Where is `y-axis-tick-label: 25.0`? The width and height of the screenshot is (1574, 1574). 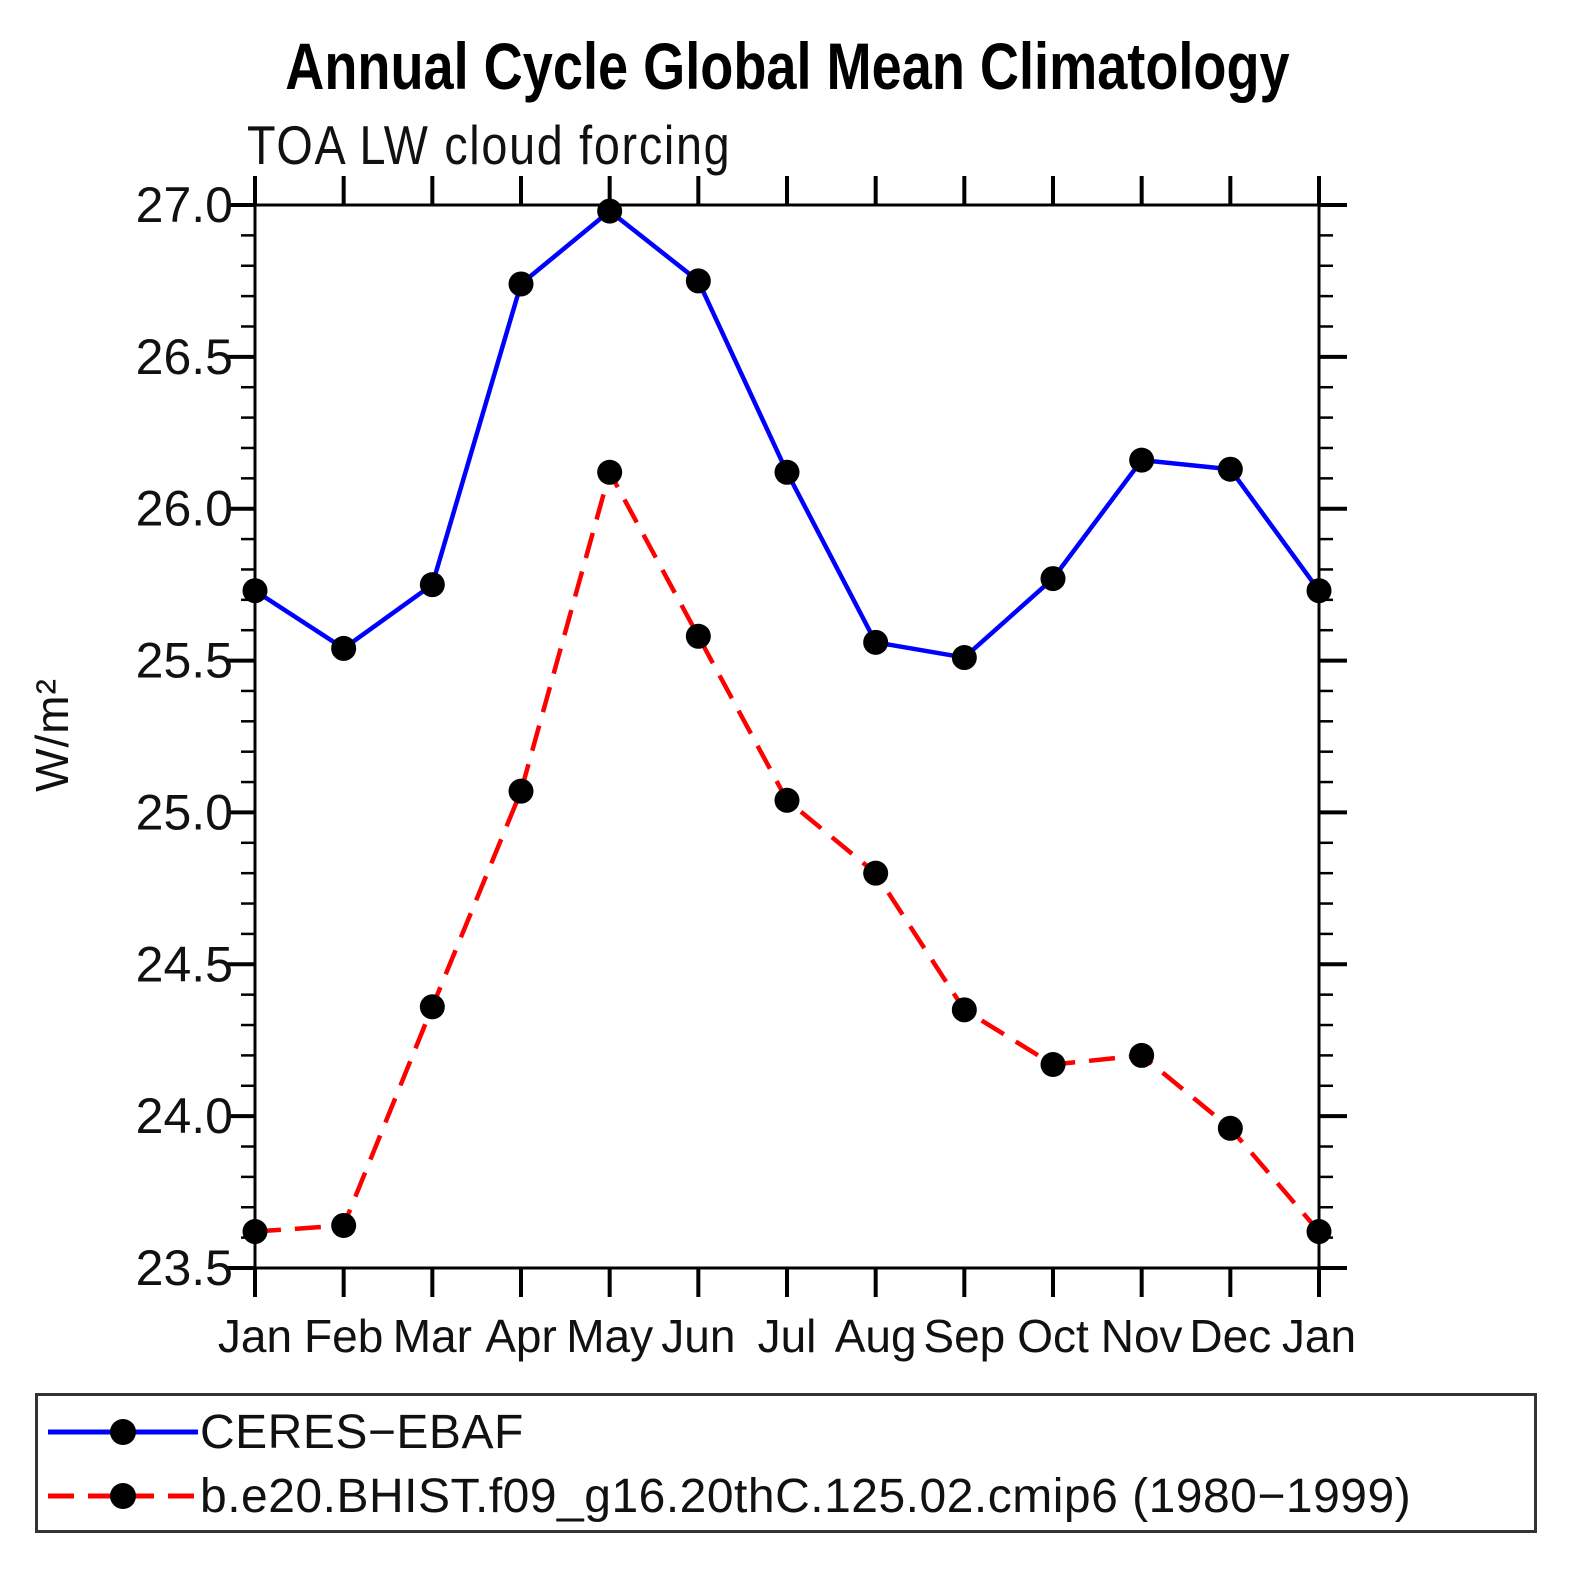
y-axis-tick-label: 25.0 is located at coordinates (184, 812).